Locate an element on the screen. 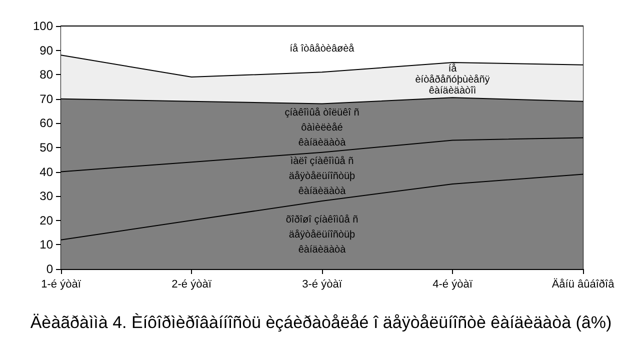 The height and width of the screenshot is (346, 642). y-tick-label: 90 is located at coordinates (47, 50).